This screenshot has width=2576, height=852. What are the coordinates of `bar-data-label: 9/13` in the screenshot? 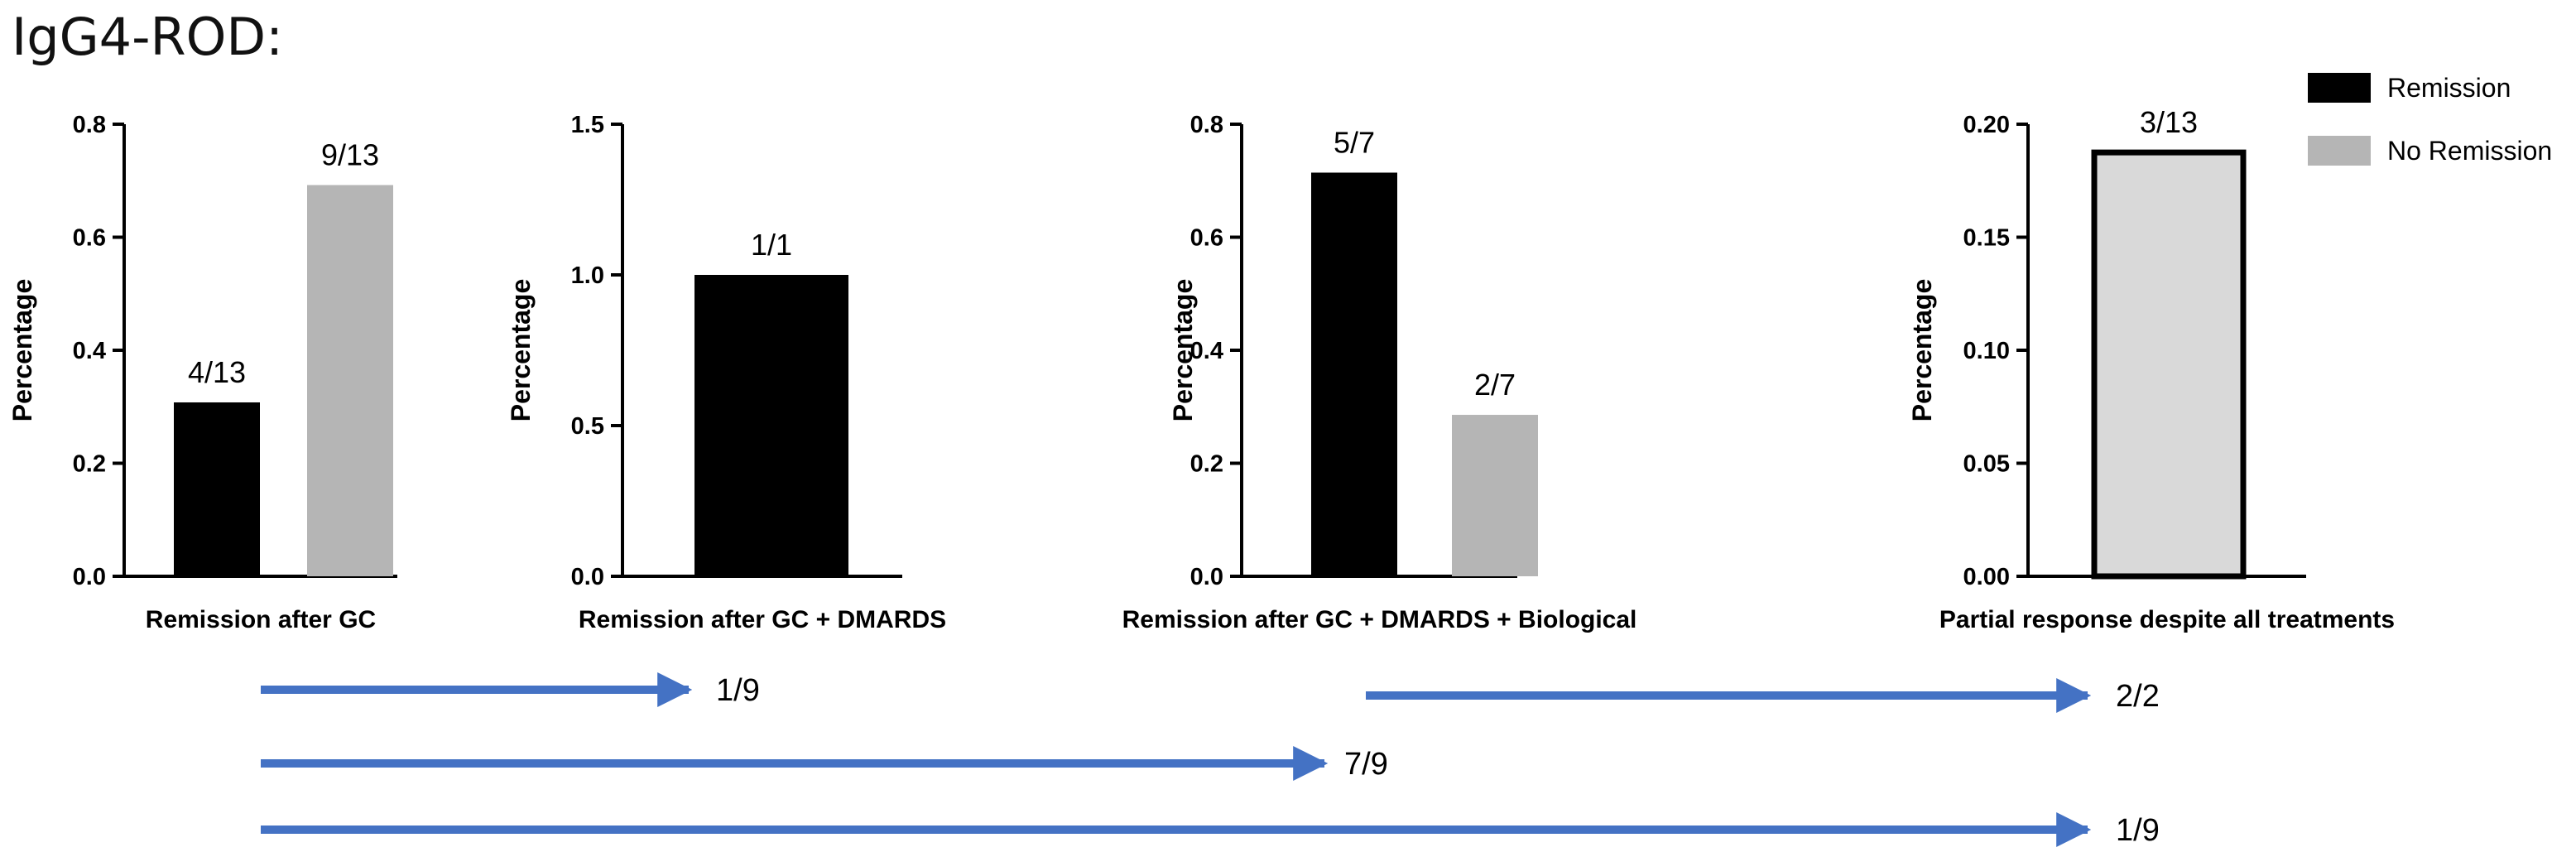 It's located at (350, 155).